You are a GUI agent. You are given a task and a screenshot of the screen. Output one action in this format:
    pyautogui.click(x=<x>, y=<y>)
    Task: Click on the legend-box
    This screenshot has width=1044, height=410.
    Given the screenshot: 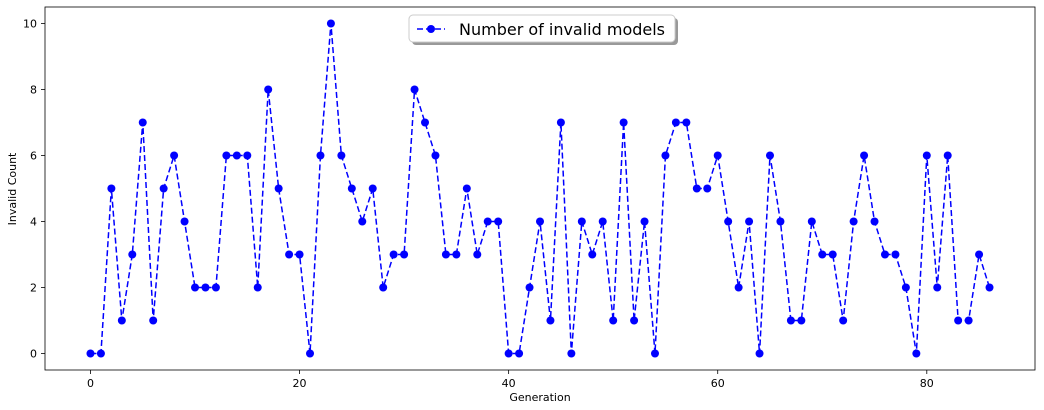 What is the action you would take?
    pyautogui.click(x=542, y=28)
    